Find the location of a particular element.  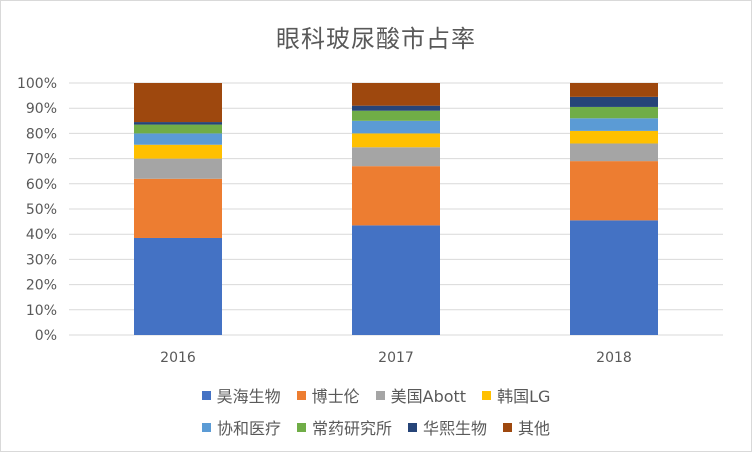

legend-row-2: 协和医疗 常药研究所 华熙生物 其他 is located at coordinates (376, 427).